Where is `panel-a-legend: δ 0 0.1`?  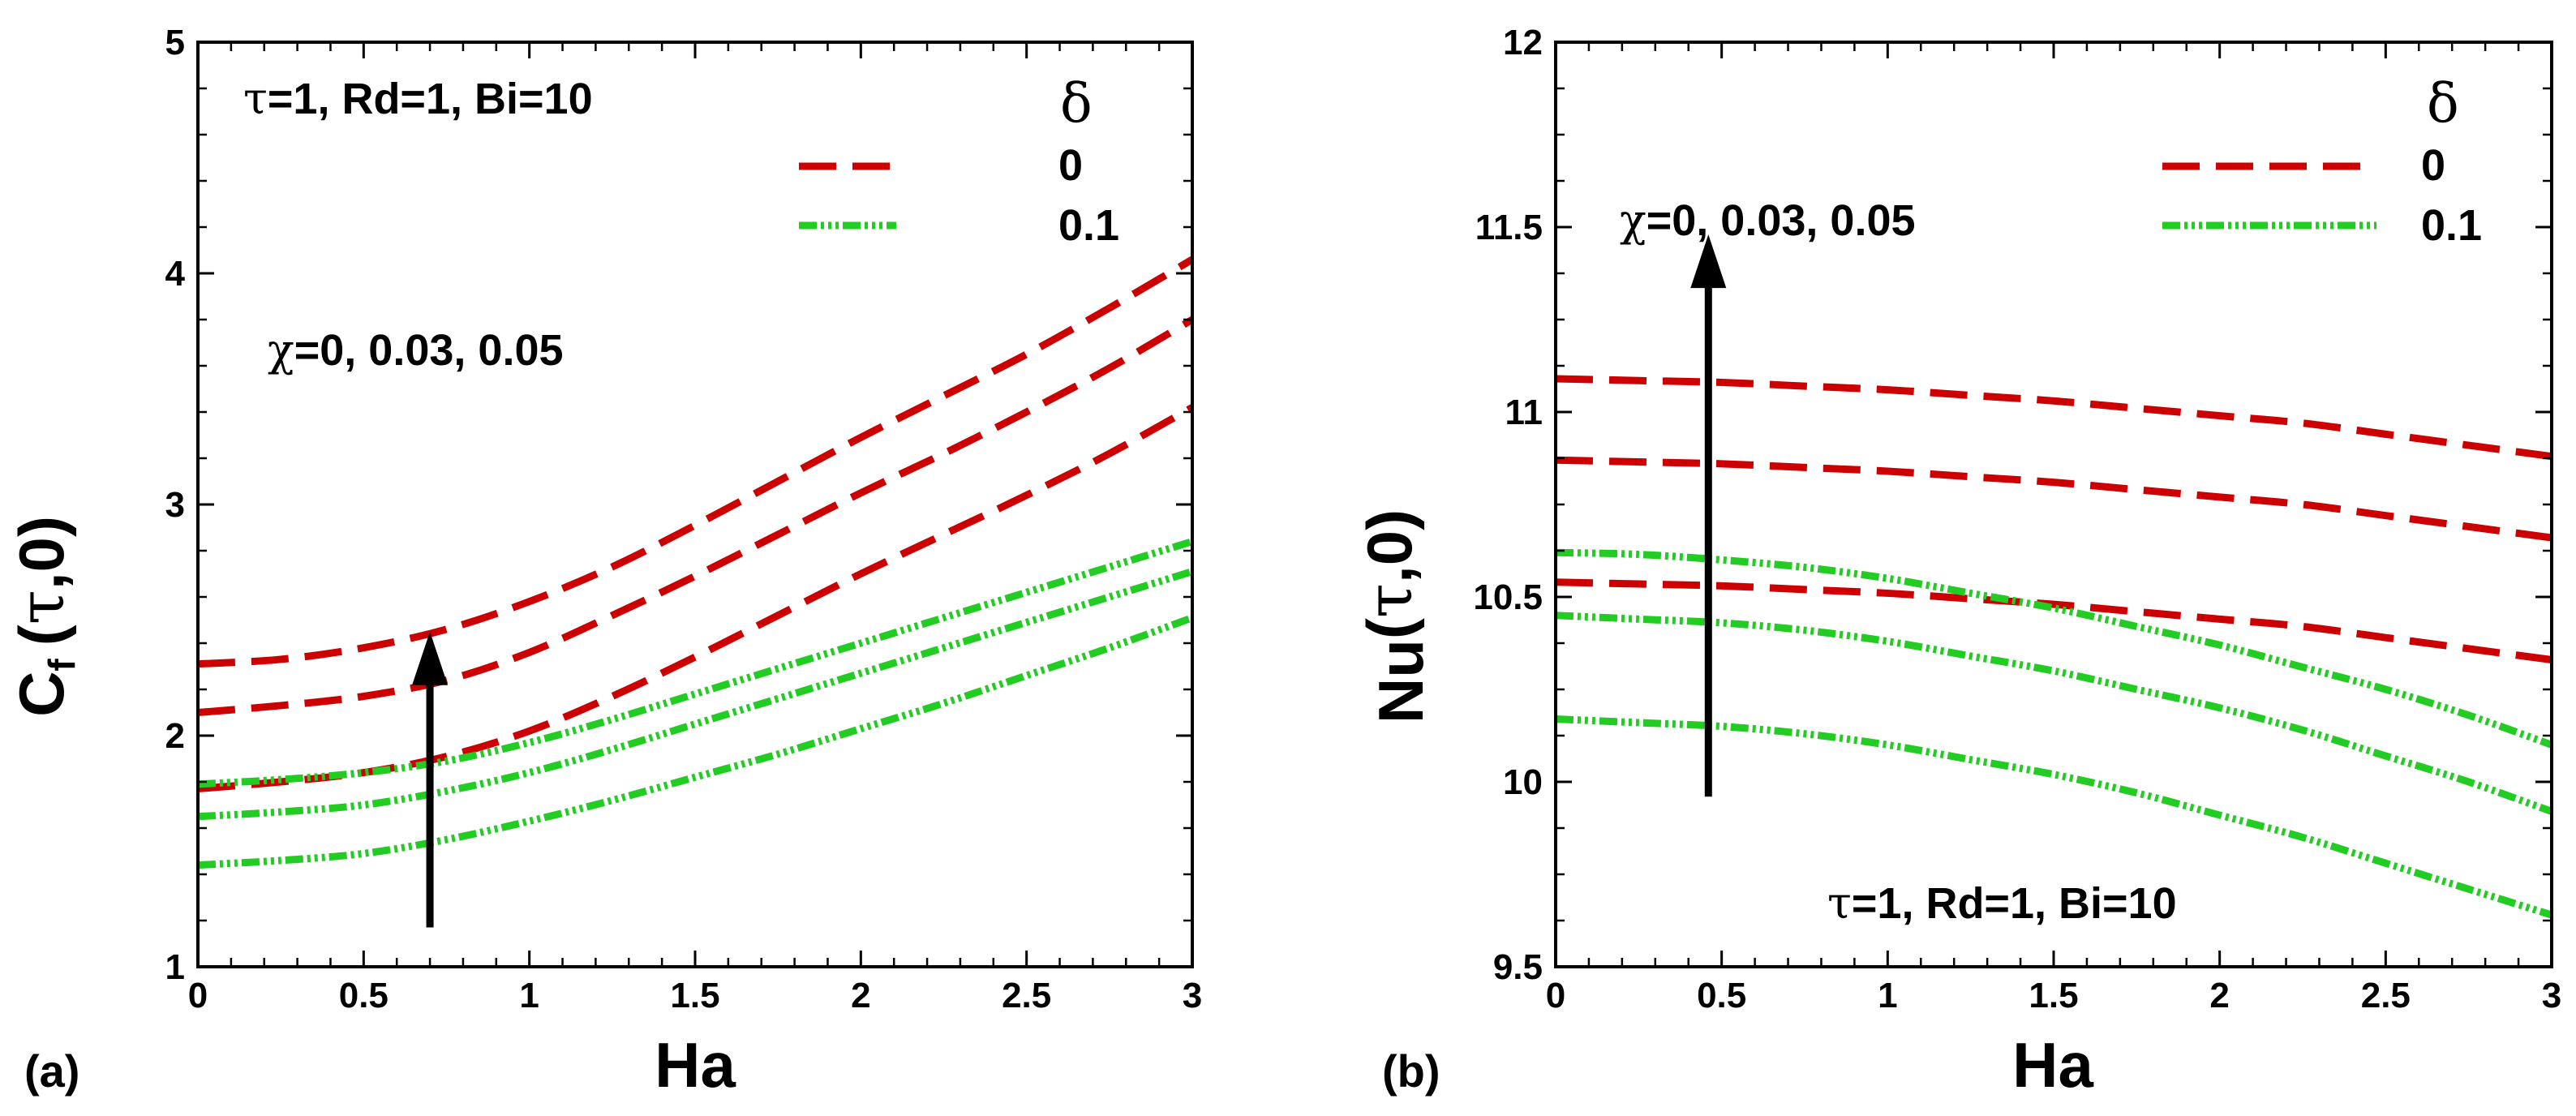 panel-a-legend: δ 0 0.1 is located at coordinates (959, 161).